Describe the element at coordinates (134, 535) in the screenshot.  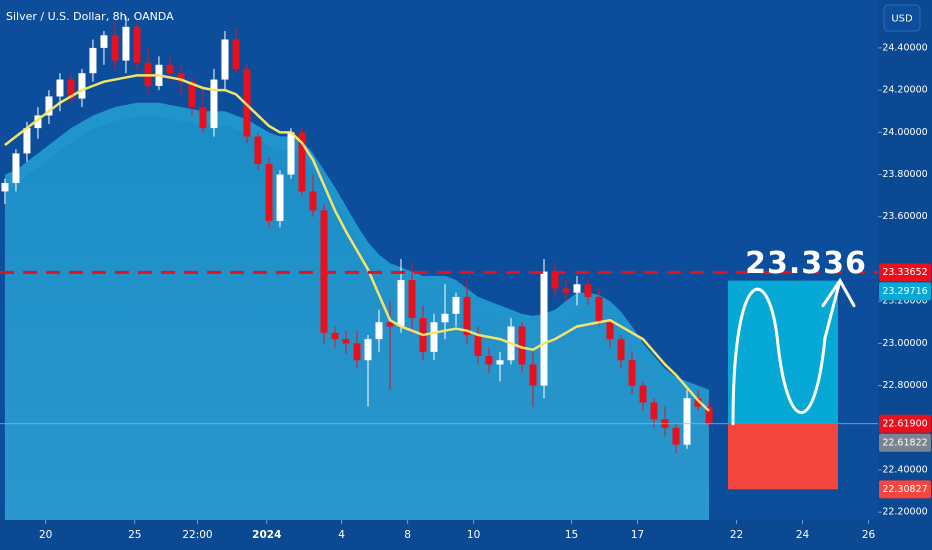
I see `x-tick-label: 25` at that location.